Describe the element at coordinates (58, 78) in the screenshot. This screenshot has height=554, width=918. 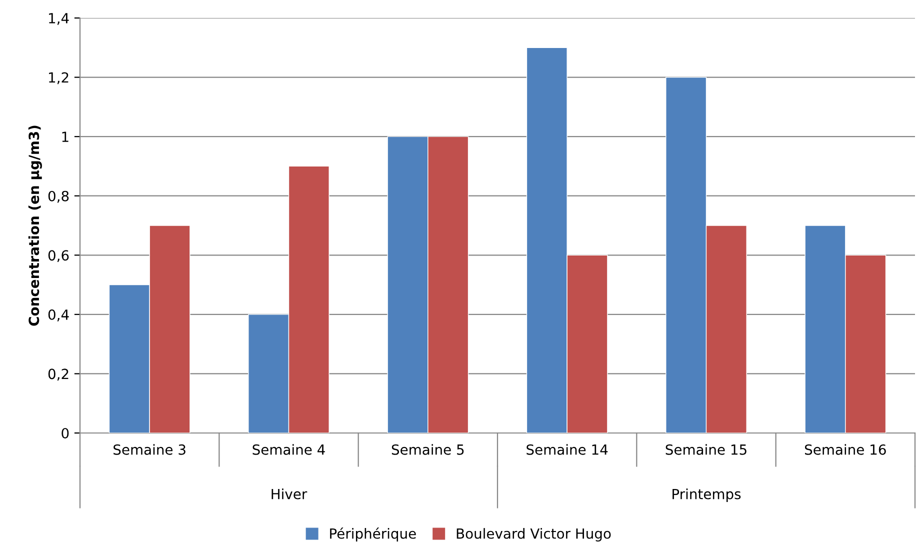
I see `y-tick-label: 1,2` at that location.